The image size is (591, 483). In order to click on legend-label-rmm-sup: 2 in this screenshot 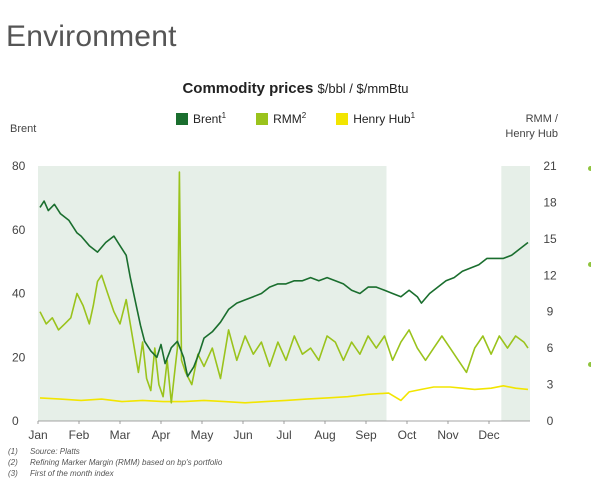, I will do `click(304, 115)`.